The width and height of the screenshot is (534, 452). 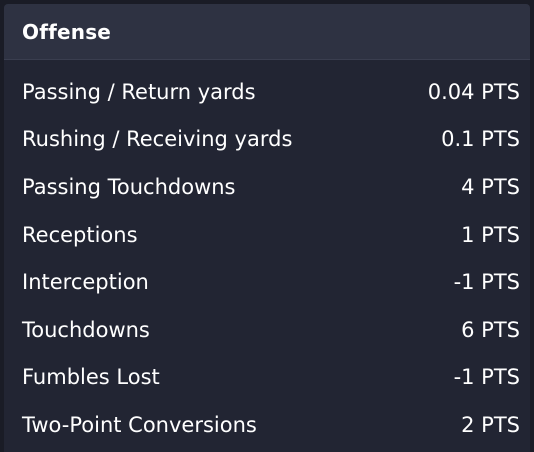 What do you see at coordinates (267, 425) in the screenshot?
I see `scoring-row-two-point-conversions: Two-Point Conversions 2 PTS` at bounding box center [267, 425].